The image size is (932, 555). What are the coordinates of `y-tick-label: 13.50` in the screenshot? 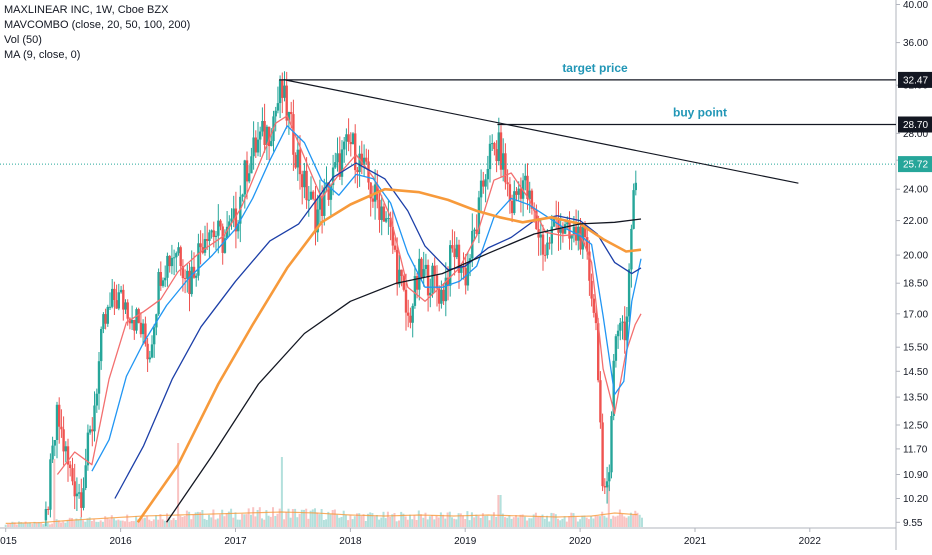 It's located at (915, 398).